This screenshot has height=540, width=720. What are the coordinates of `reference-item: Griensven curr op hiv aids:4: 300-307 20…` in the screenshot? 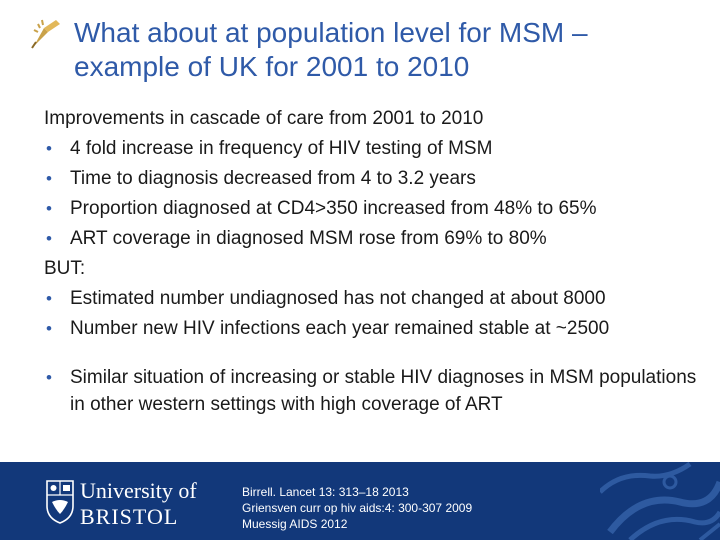 It's located at (357, 508).